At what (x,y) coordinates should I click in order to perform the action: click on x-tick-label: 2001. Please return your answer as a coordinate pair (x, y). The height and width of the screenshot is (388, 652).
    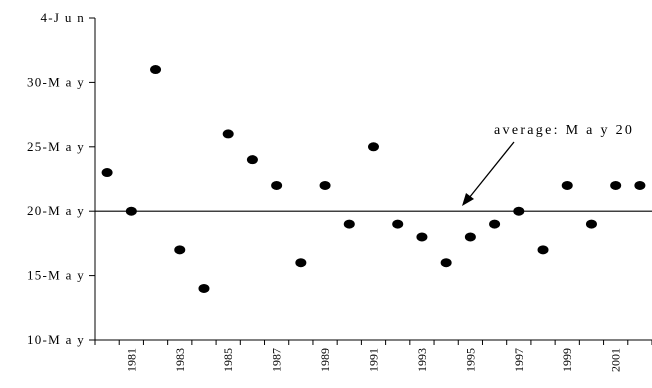
    Looking at the image, I should click on (616, 360).